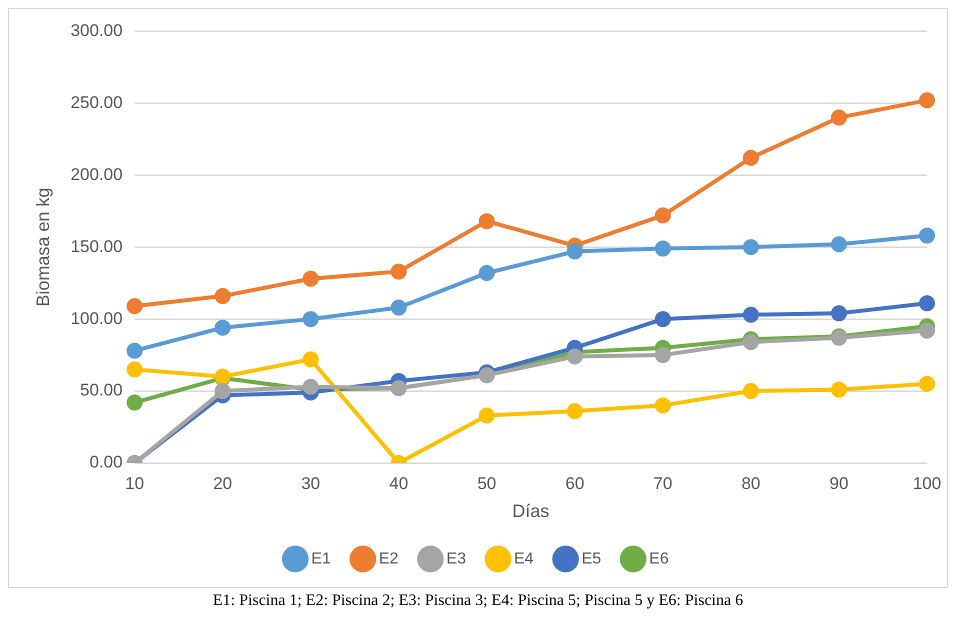 This screenshot has width=956, height=618. I want to click on x-tick-label: 80, so click(750, 483).